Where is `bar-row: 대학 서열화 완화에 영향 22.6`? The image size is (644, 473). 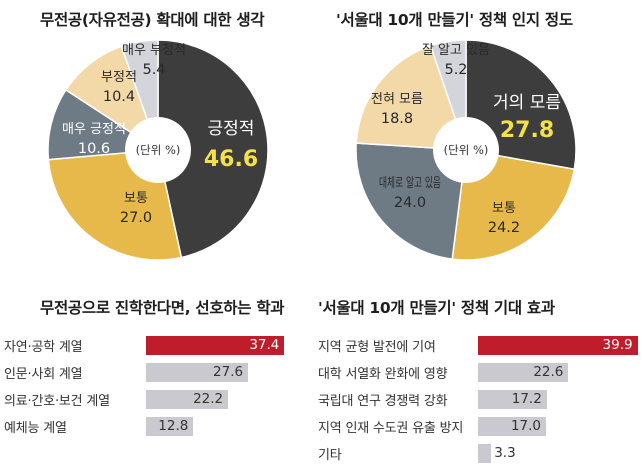
bar-row: 대학 서열화 완화에 영향 22.6 is located at coordinates (478, 373).